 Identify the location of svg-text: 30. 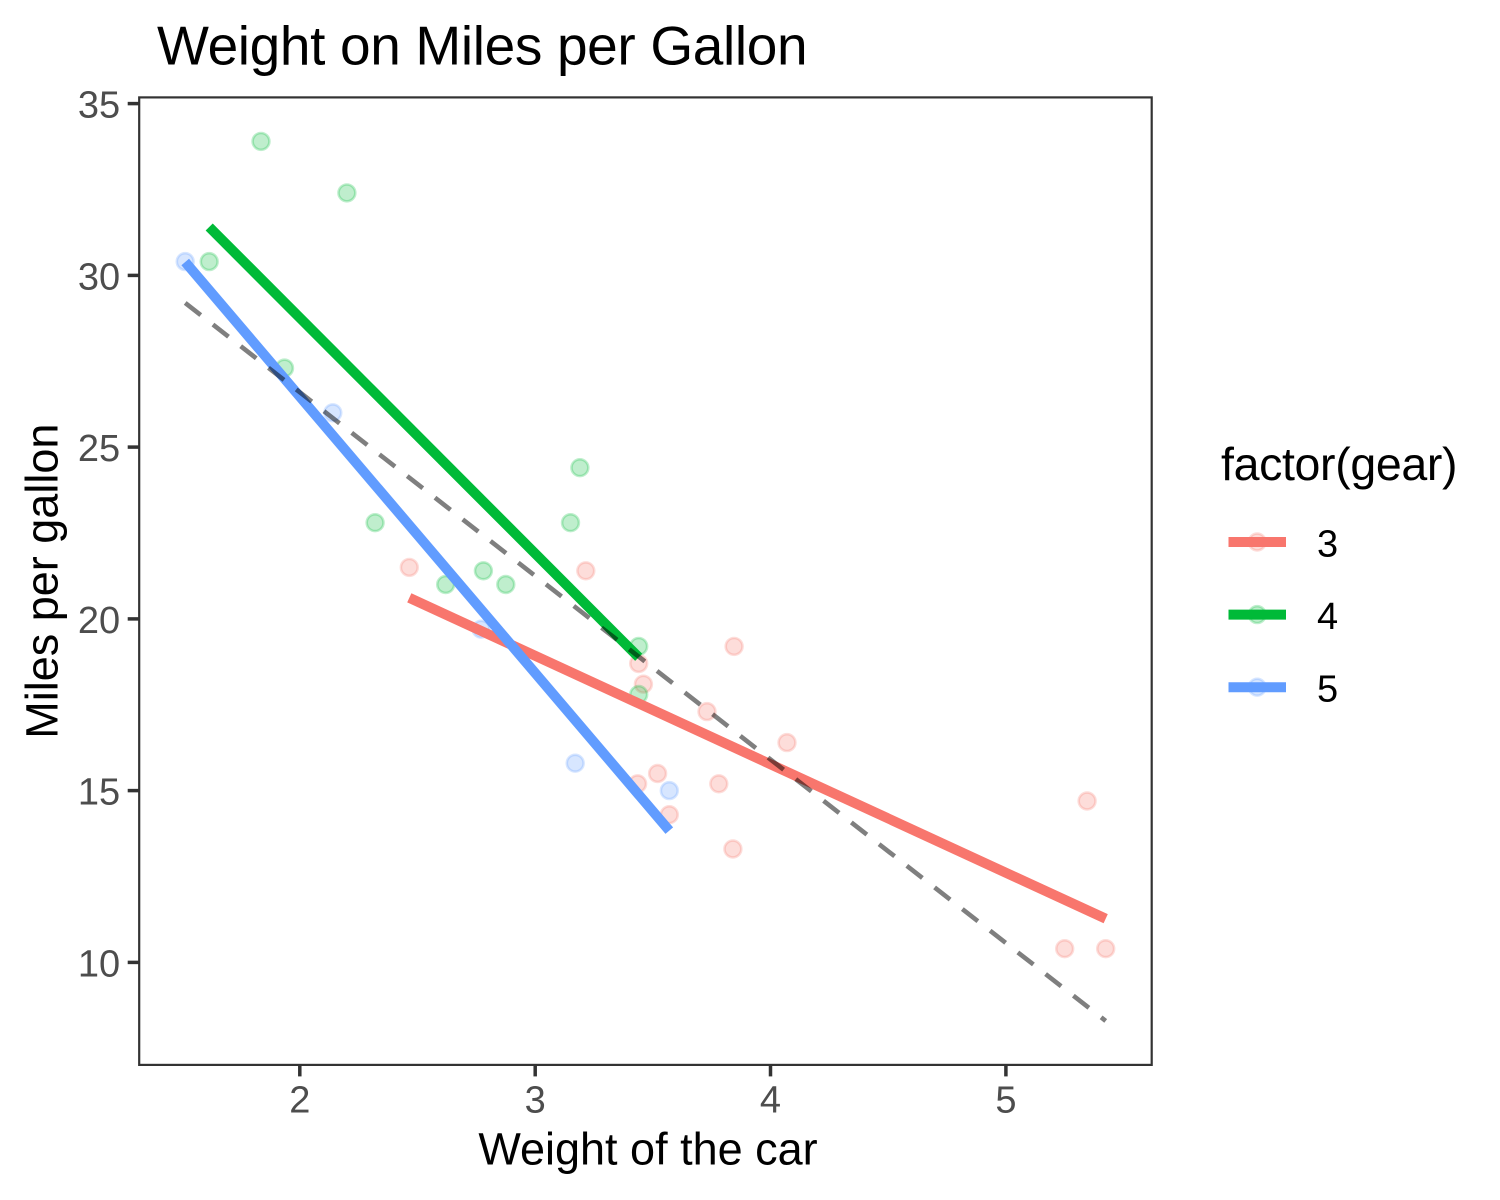
(99, 277).